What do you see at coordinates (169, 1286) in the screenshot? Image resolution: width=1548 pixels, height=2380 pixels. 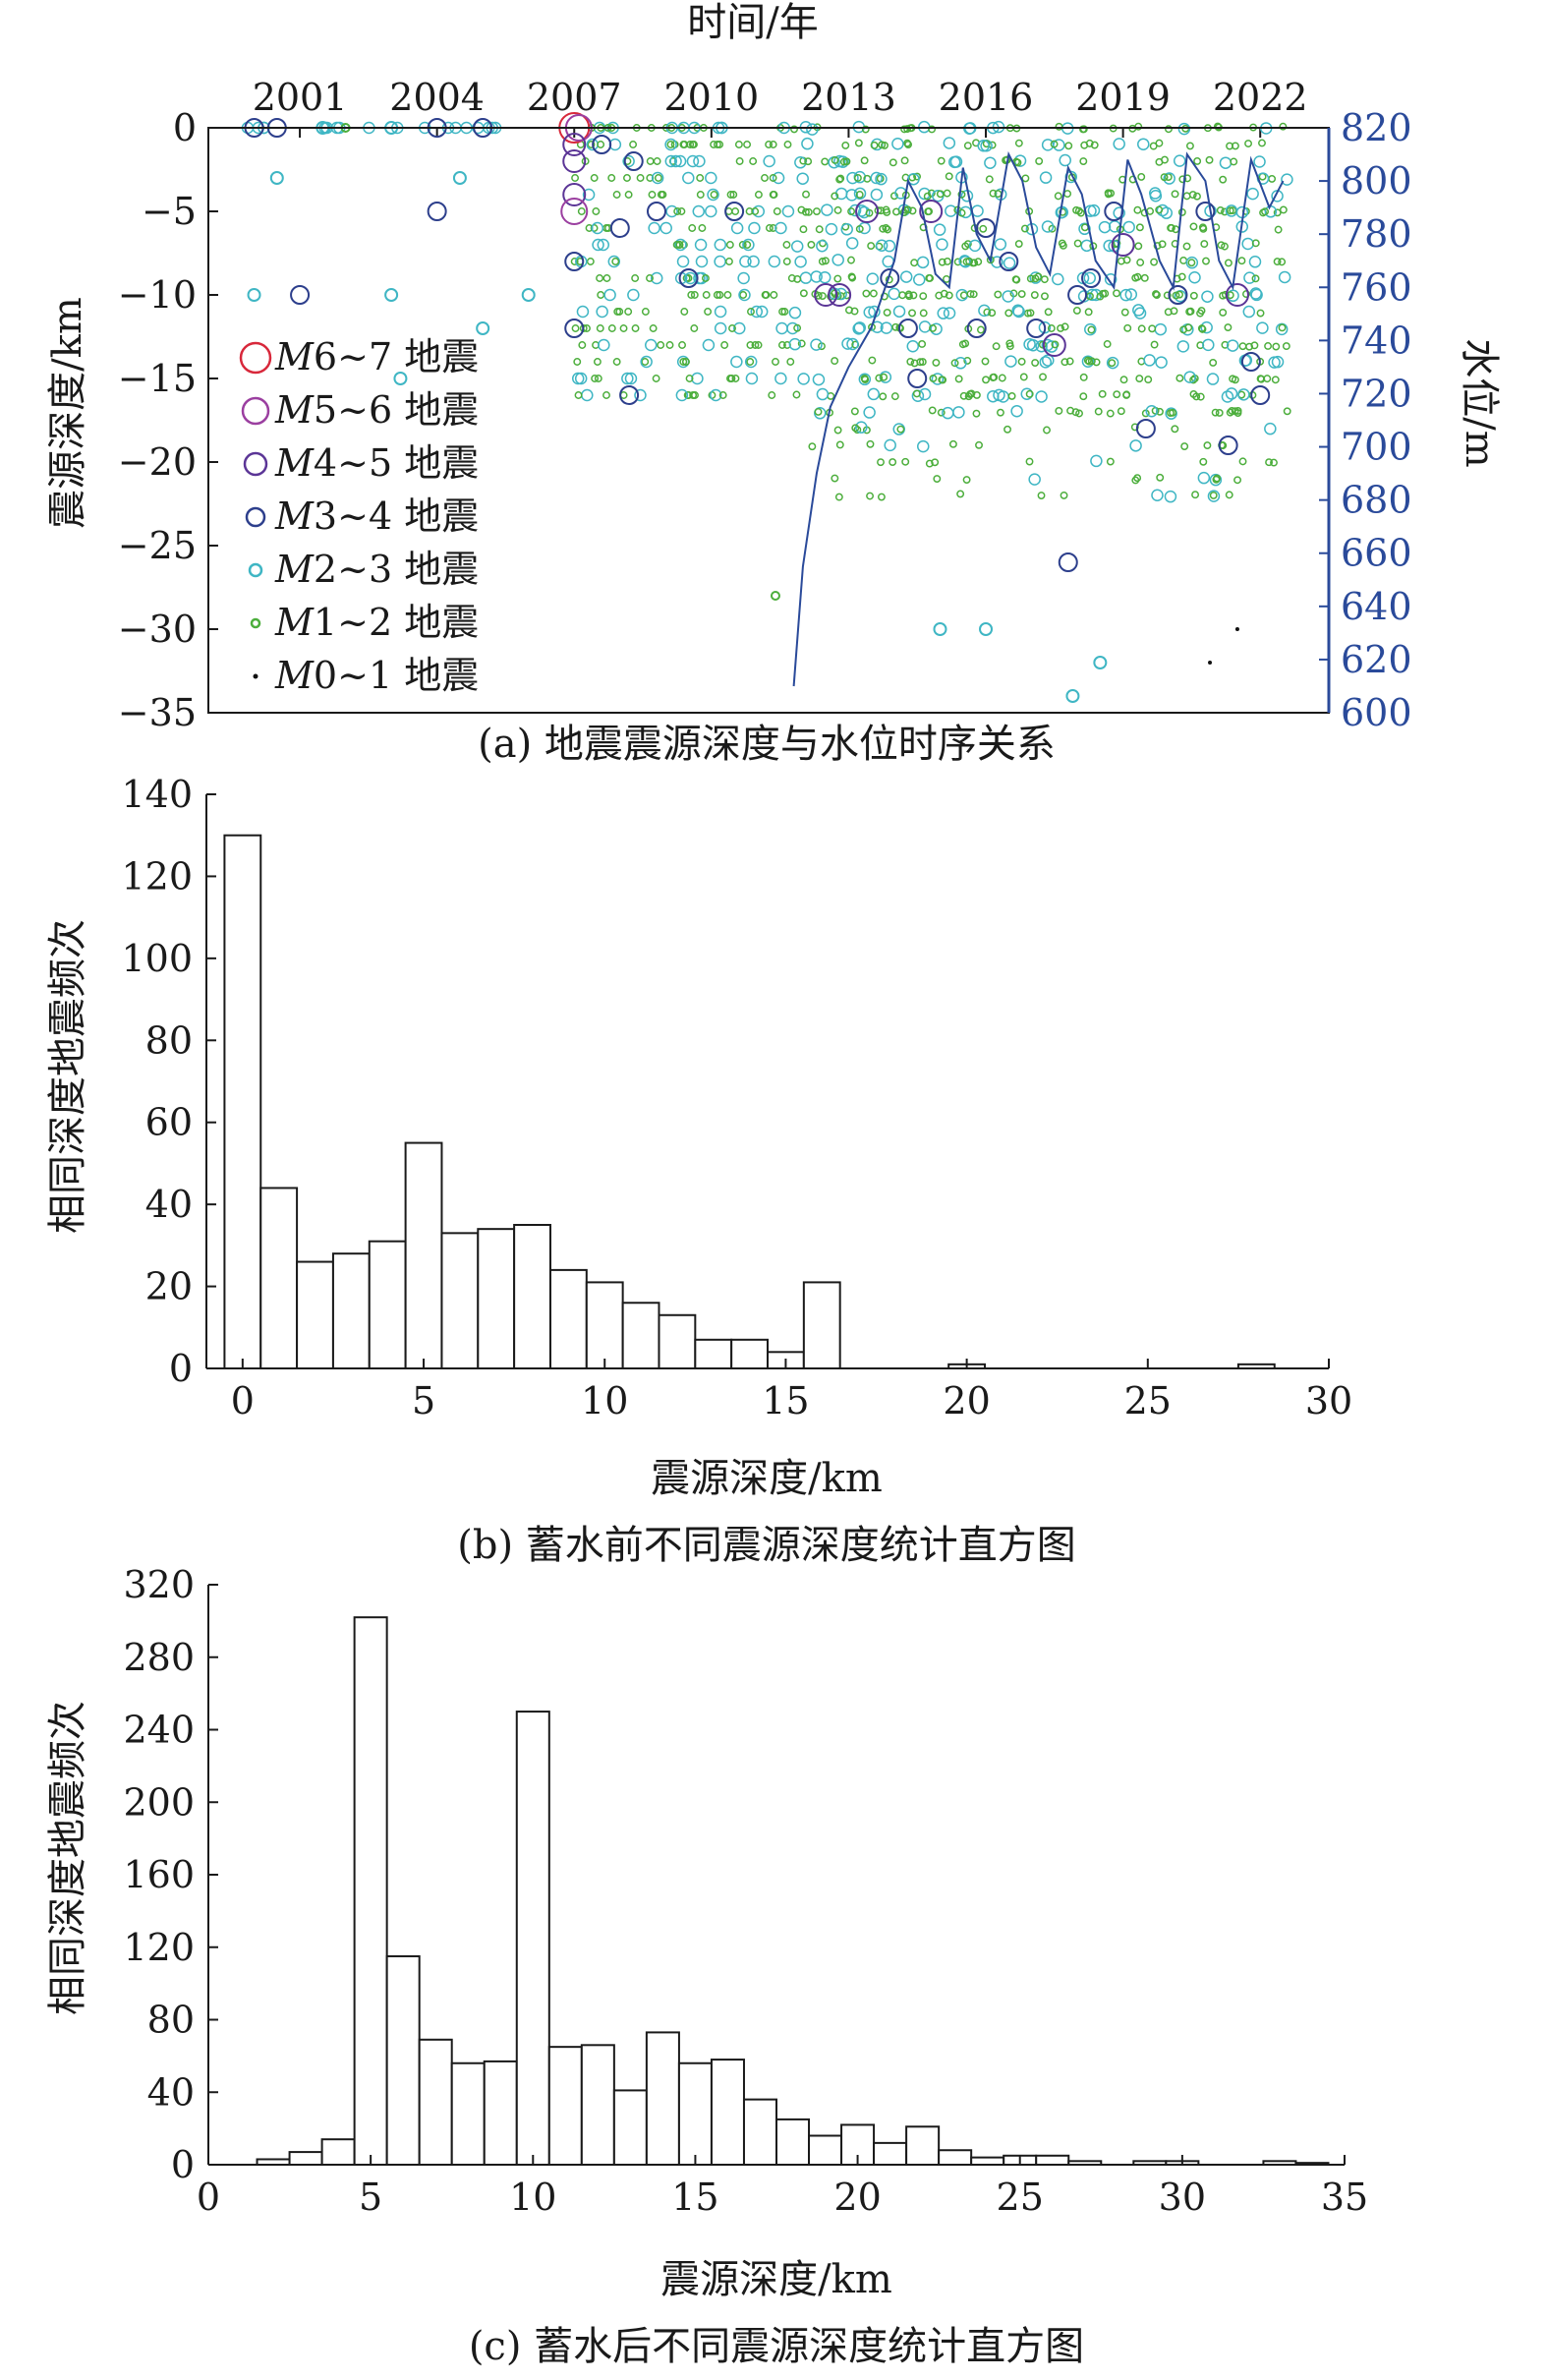 I see `y-tick-label: 20` at bounding box center [169, 1286].